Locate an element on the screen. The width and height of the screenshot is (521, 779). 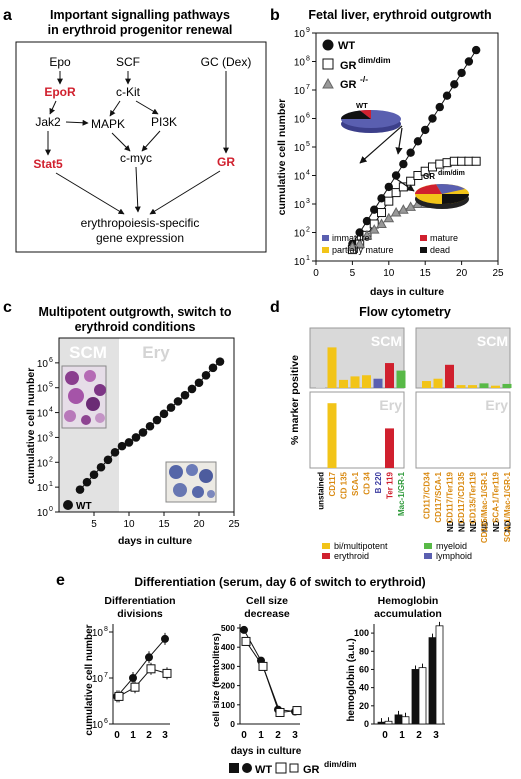
scm-region-label: SCM is located at coordinates (88, 352).